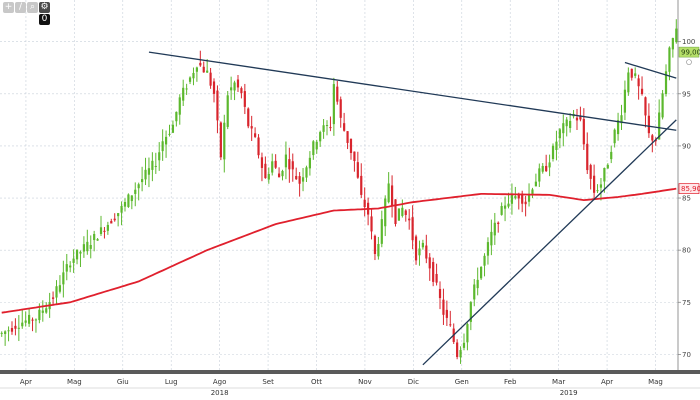 The image size is (700, 400). I want to click on period-label: 0, so click(44, 19).